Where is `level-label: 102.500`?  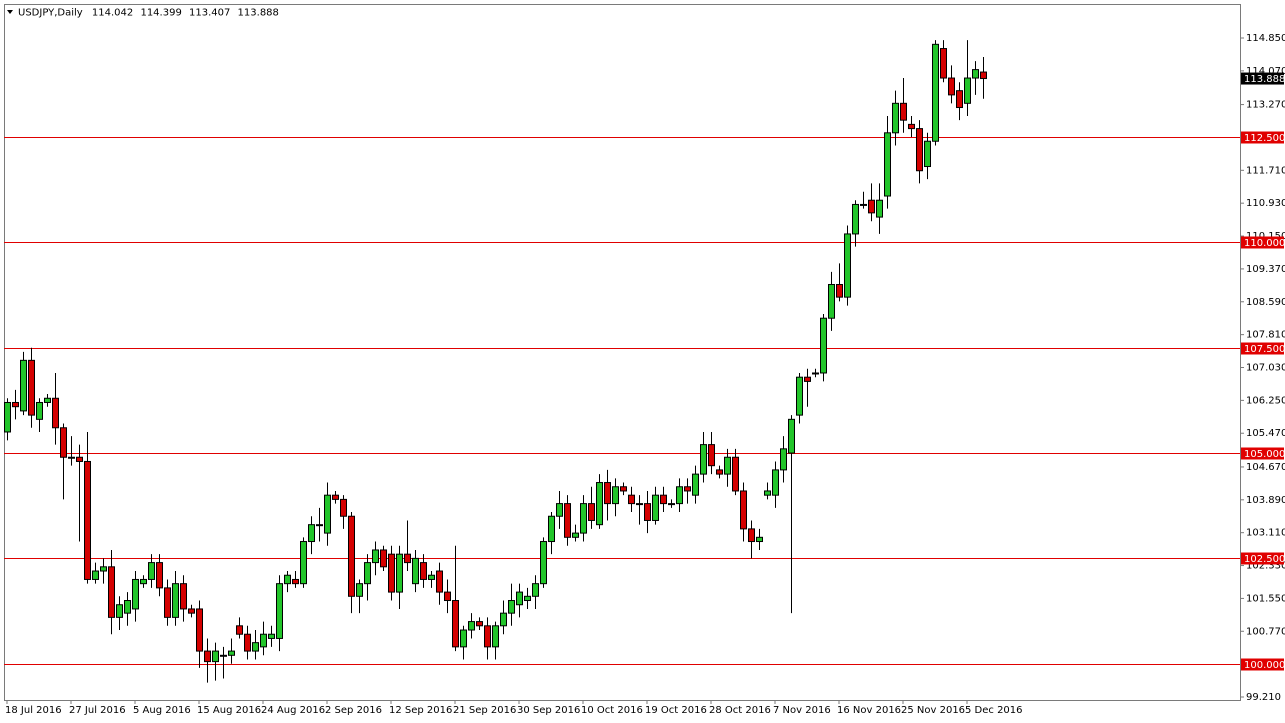
level-label: 102.500 is located at coordinates (1264, 559).